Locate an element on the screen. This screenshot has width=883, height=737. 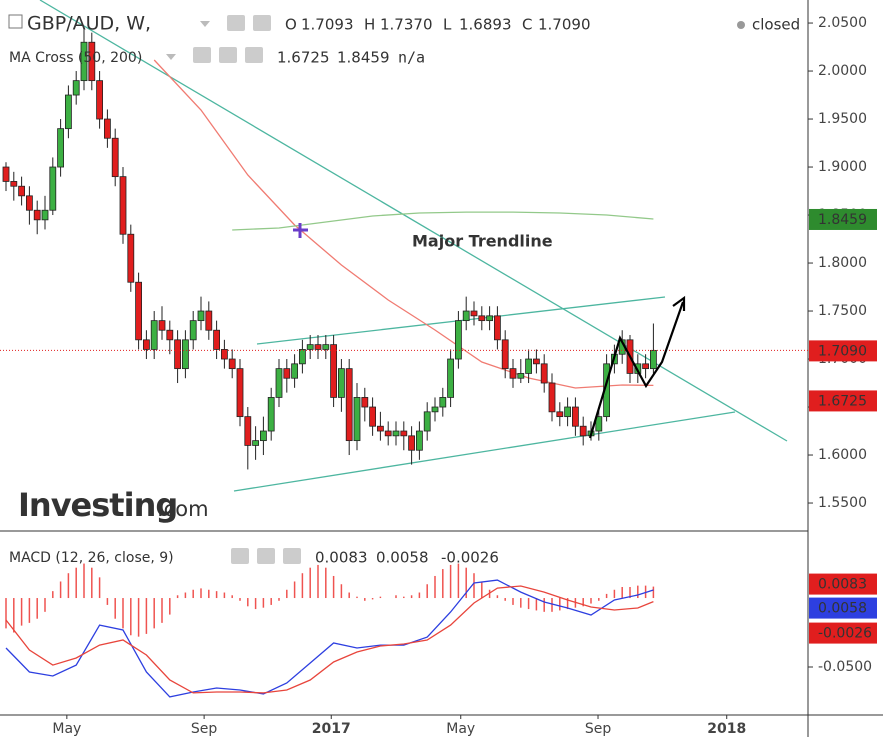
status-dot is located at coordinates (741, 25).